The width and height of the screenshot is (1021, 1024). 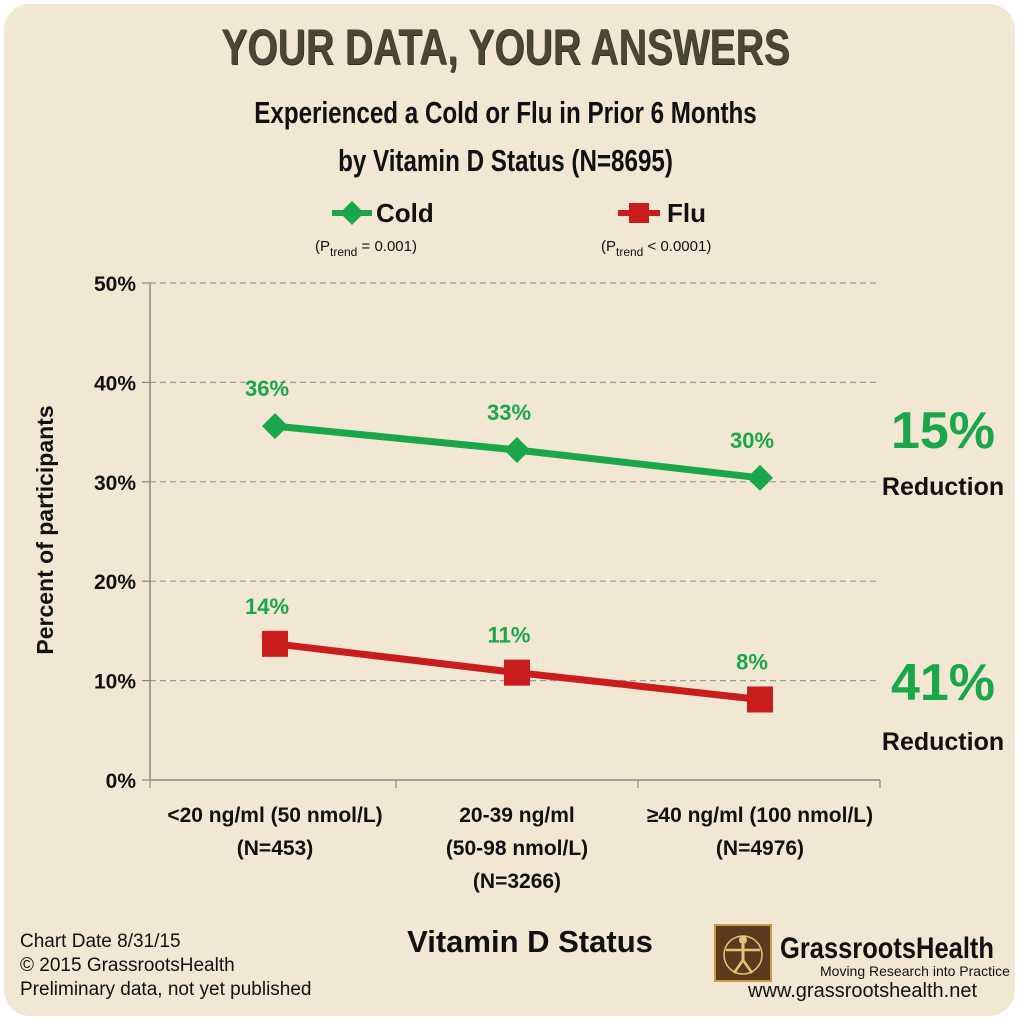 I want to click on data-label-flu: 14%, so click(x=267, y=606).